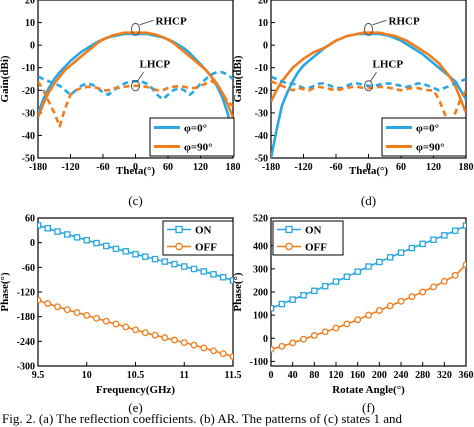  Describe the element at coordinates (260, 316) in the screenshot. I see `y-tick-label: 100` at that location.